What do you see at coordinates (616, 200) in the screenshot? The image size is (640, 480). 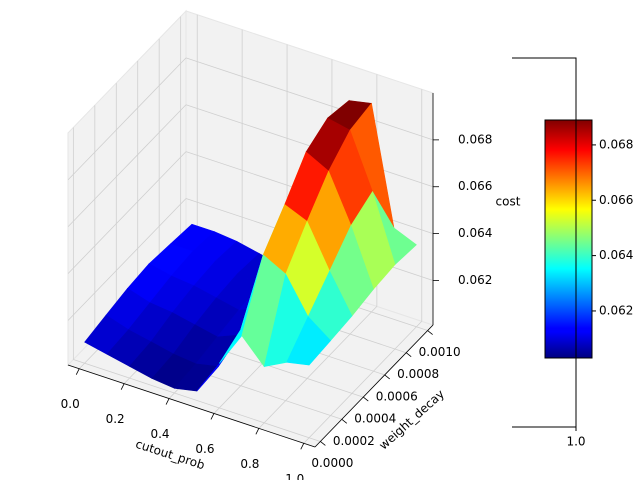 I see `colorbar-tick-label: 0.066` at bounding box center [616, 200].